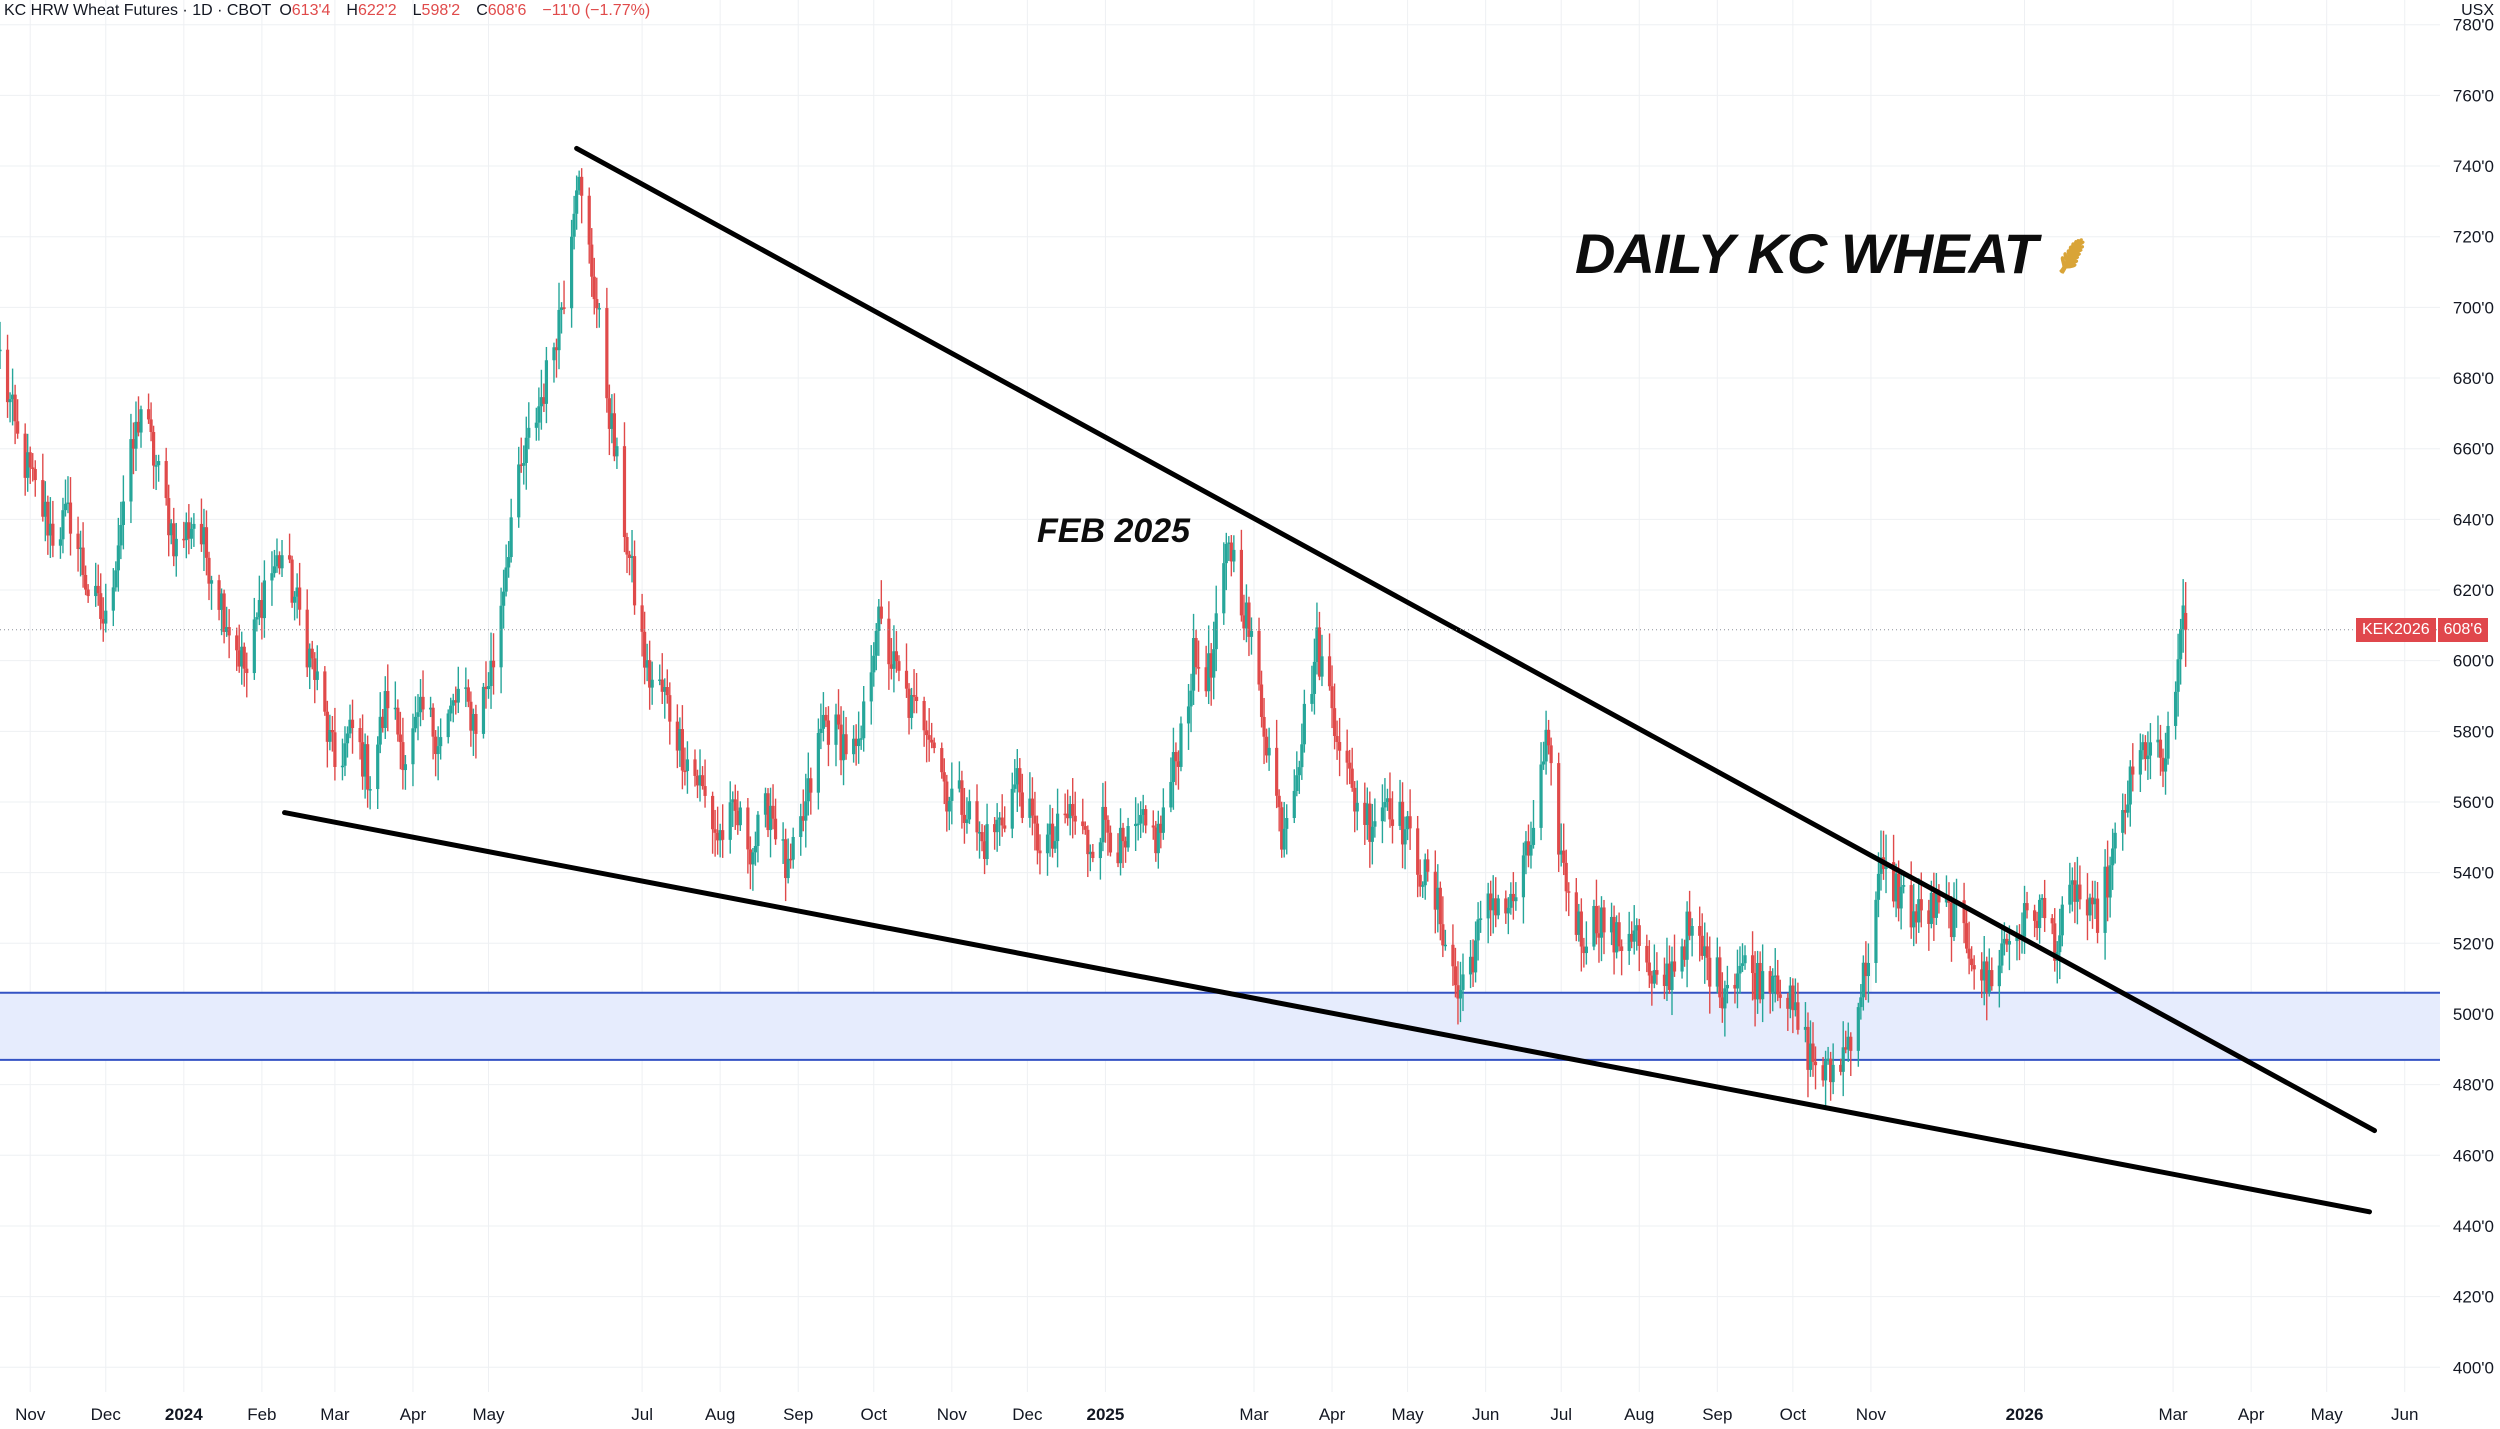  Describe the element at coordinates (2473, 1155) in the screenshot. I see `y-tick-label: 460'0` at that location.